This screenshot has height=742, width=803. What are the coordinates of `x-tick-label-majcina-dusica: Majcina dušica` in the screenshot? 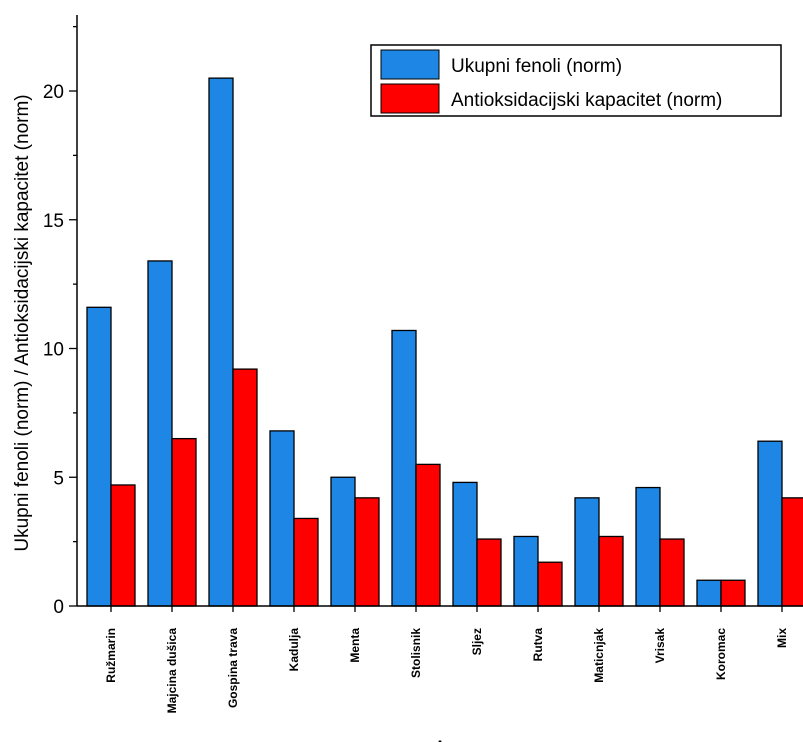 It's located at (172, 671).